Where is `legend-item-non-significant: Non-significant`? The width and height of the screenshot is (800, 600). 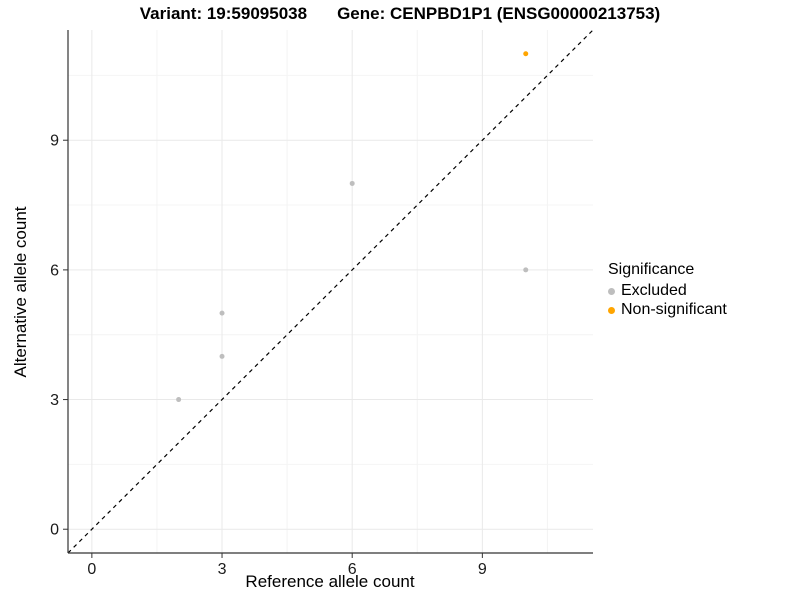 legend-item-non-significant: Non-significant is located at coordinates (667, 310).